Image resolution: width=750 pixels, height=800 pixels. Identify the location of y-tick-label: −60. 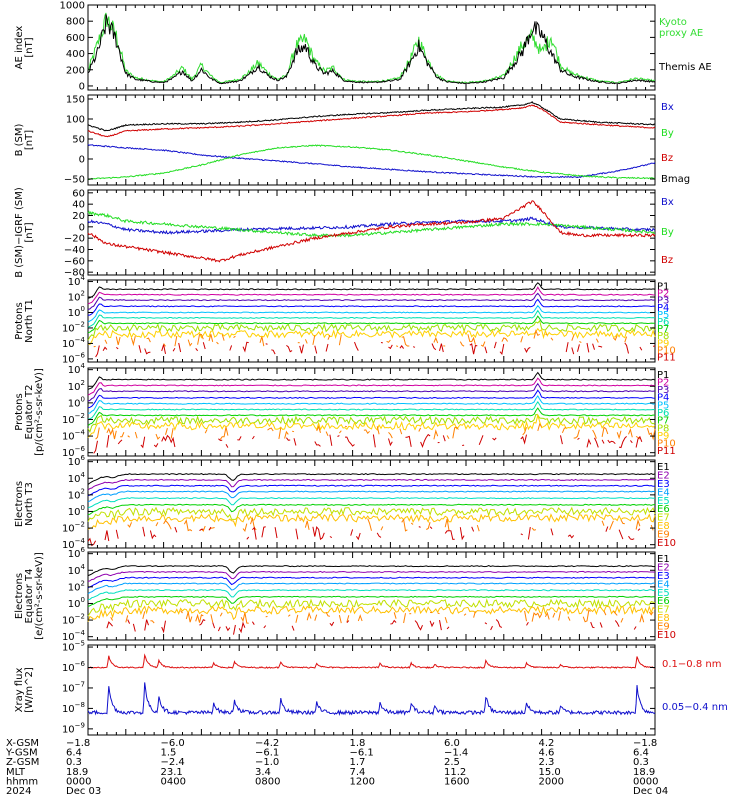
(74, 261).